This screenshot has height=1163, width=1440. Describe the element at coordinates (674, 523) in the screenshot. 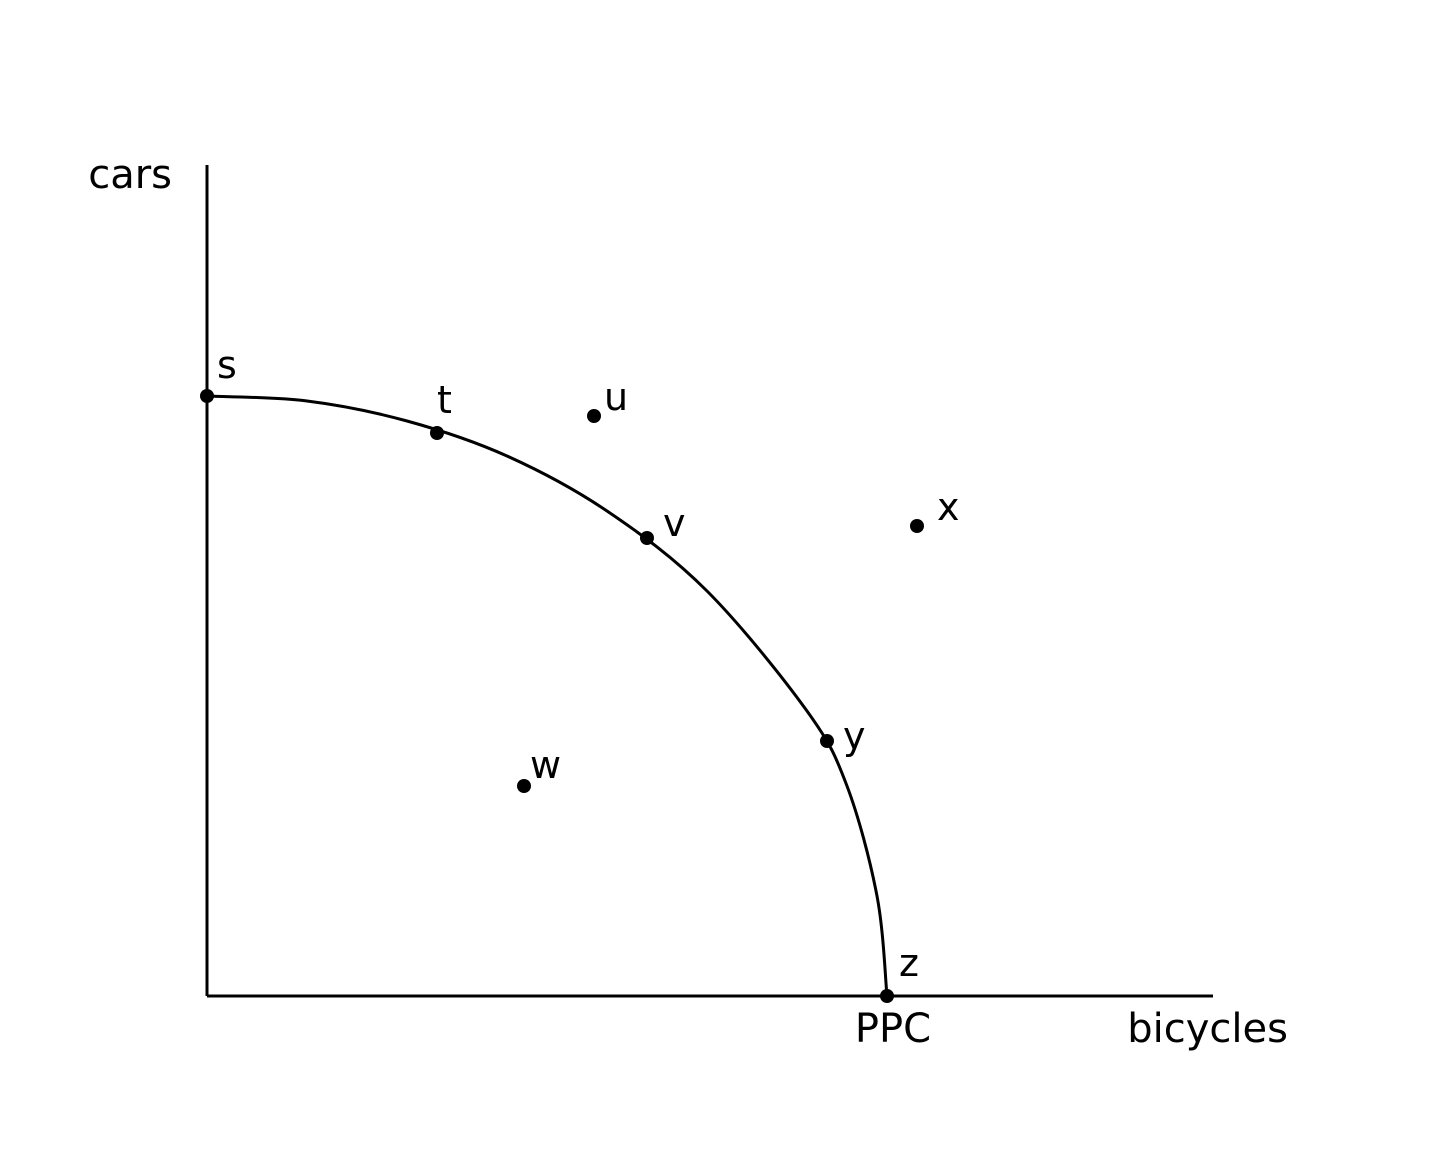

I see `point-label-v: v` at that location.